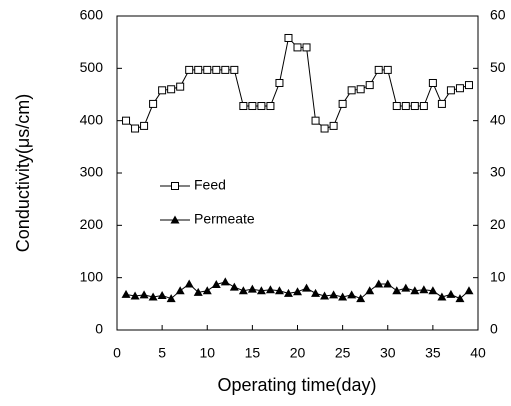 This screenshot has width=511, height=406. Describe the element at coordinates (92, 172) in the screenshot. I see `y-tick-label: 300` at that location.